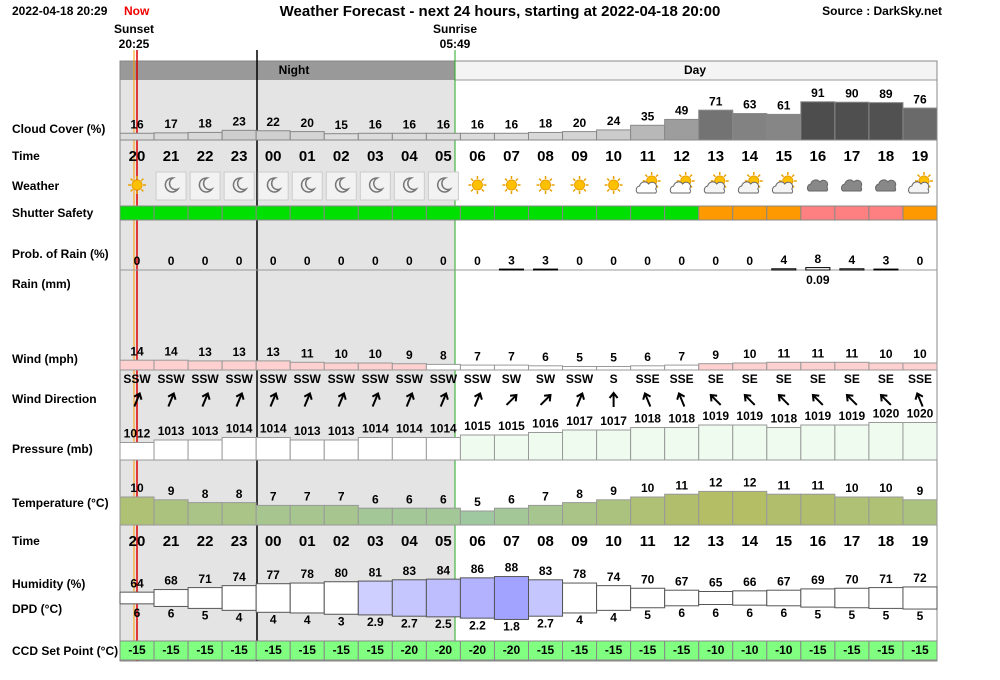 This screenshot has height=680, width=1000. Describe the element at coordinates (60, 503) in the screenshot. I see `row-label: Temperature (°C)` at that location.